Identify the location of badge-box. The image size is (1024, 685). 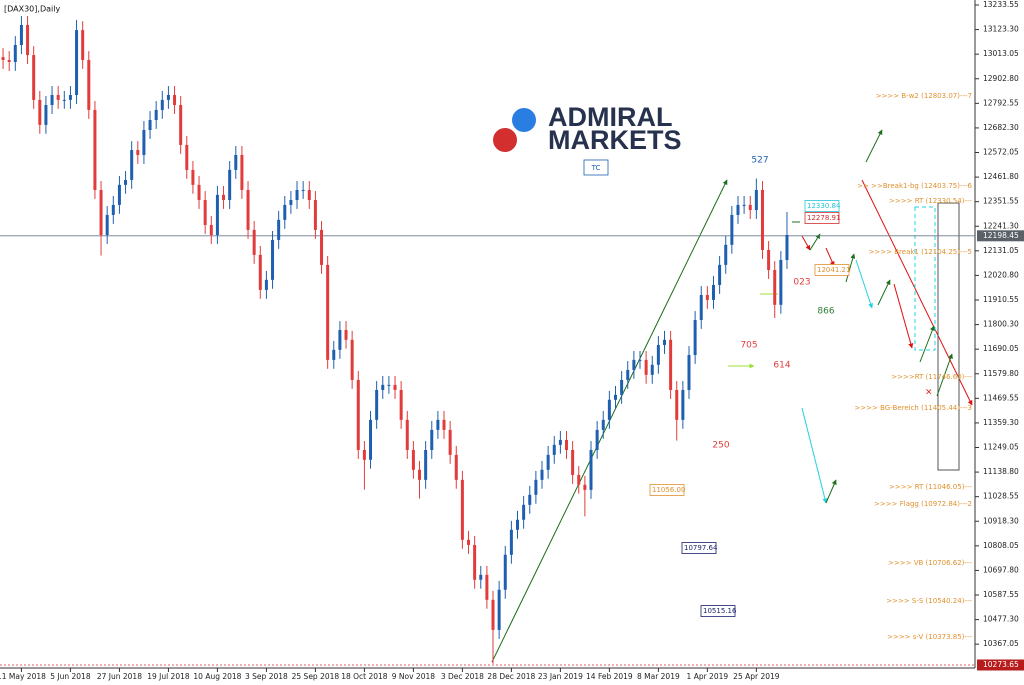
(596, 167).